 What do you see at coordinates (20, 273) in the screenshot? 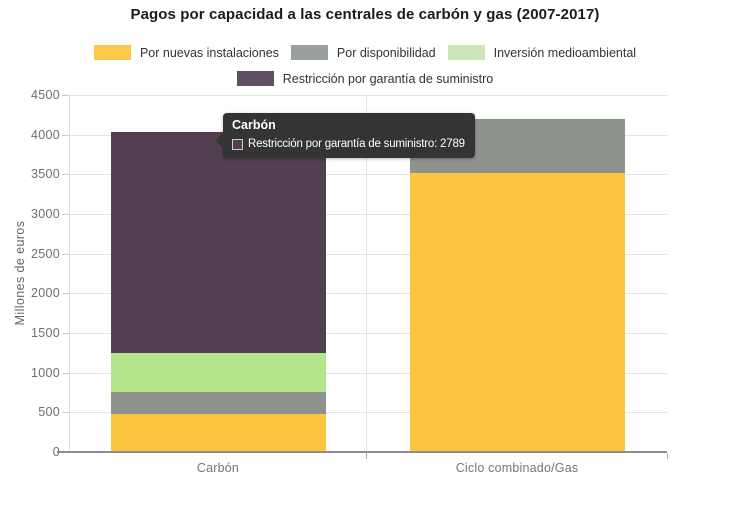
I see `y-axis-title: Millones de euros` at bounding box center [20, 273].